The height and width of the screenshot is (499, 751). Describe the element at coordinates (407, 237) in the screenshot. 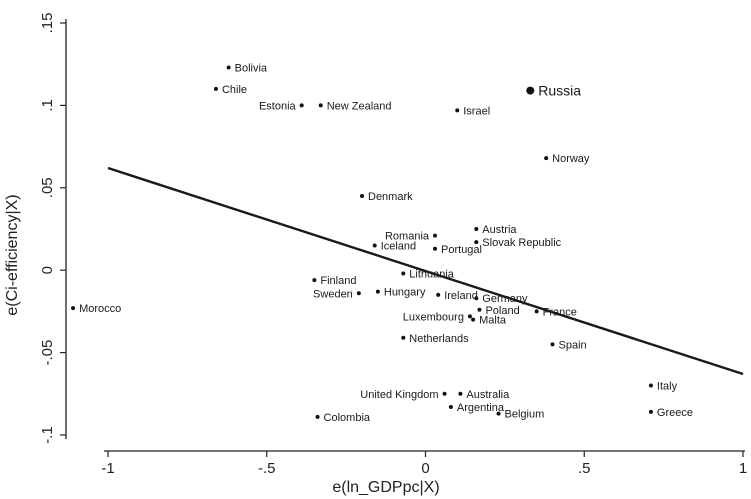

I see `point-label: Romania` at that location.